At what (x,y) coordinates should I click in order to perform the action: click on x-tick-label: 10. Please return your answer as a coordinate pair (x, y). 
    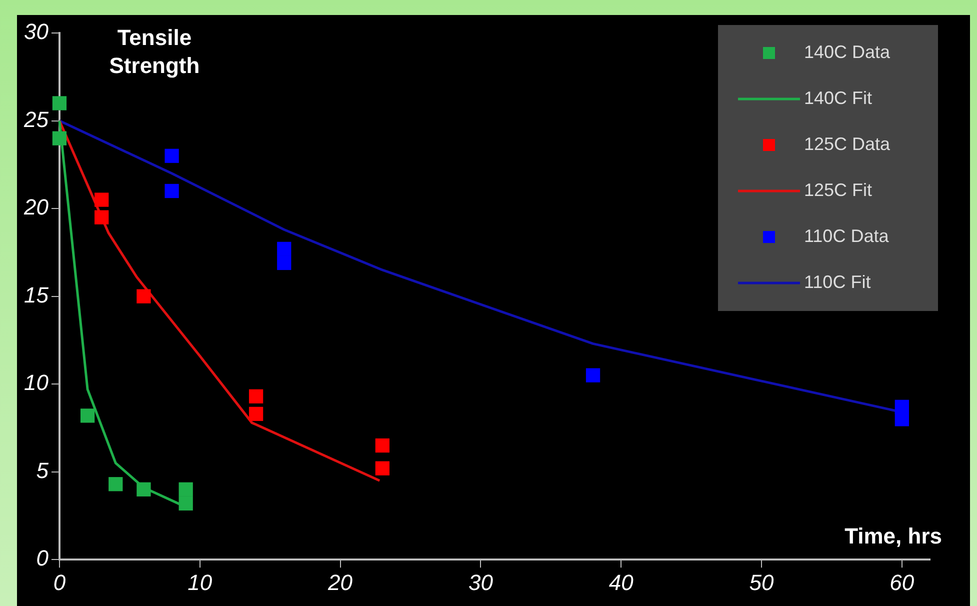
    Looking at the image, I should click on (200, 582).